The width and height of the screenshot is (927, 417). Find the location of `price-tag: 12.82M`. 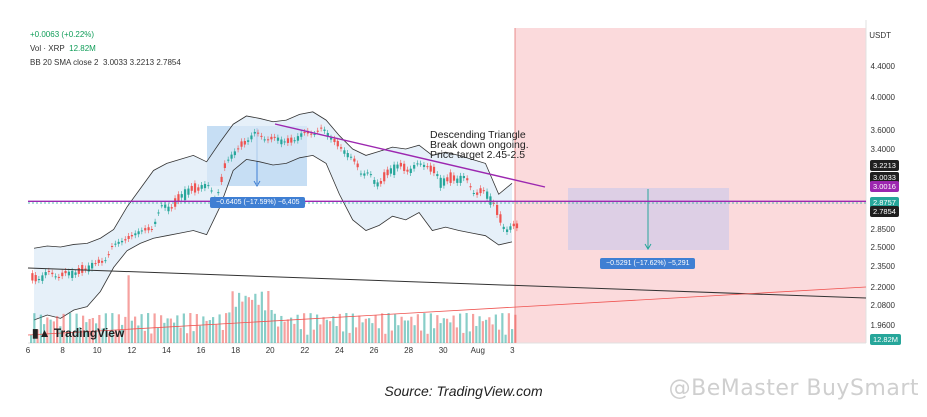

price-tag: 12.82M is located at coordinates (886, 339).